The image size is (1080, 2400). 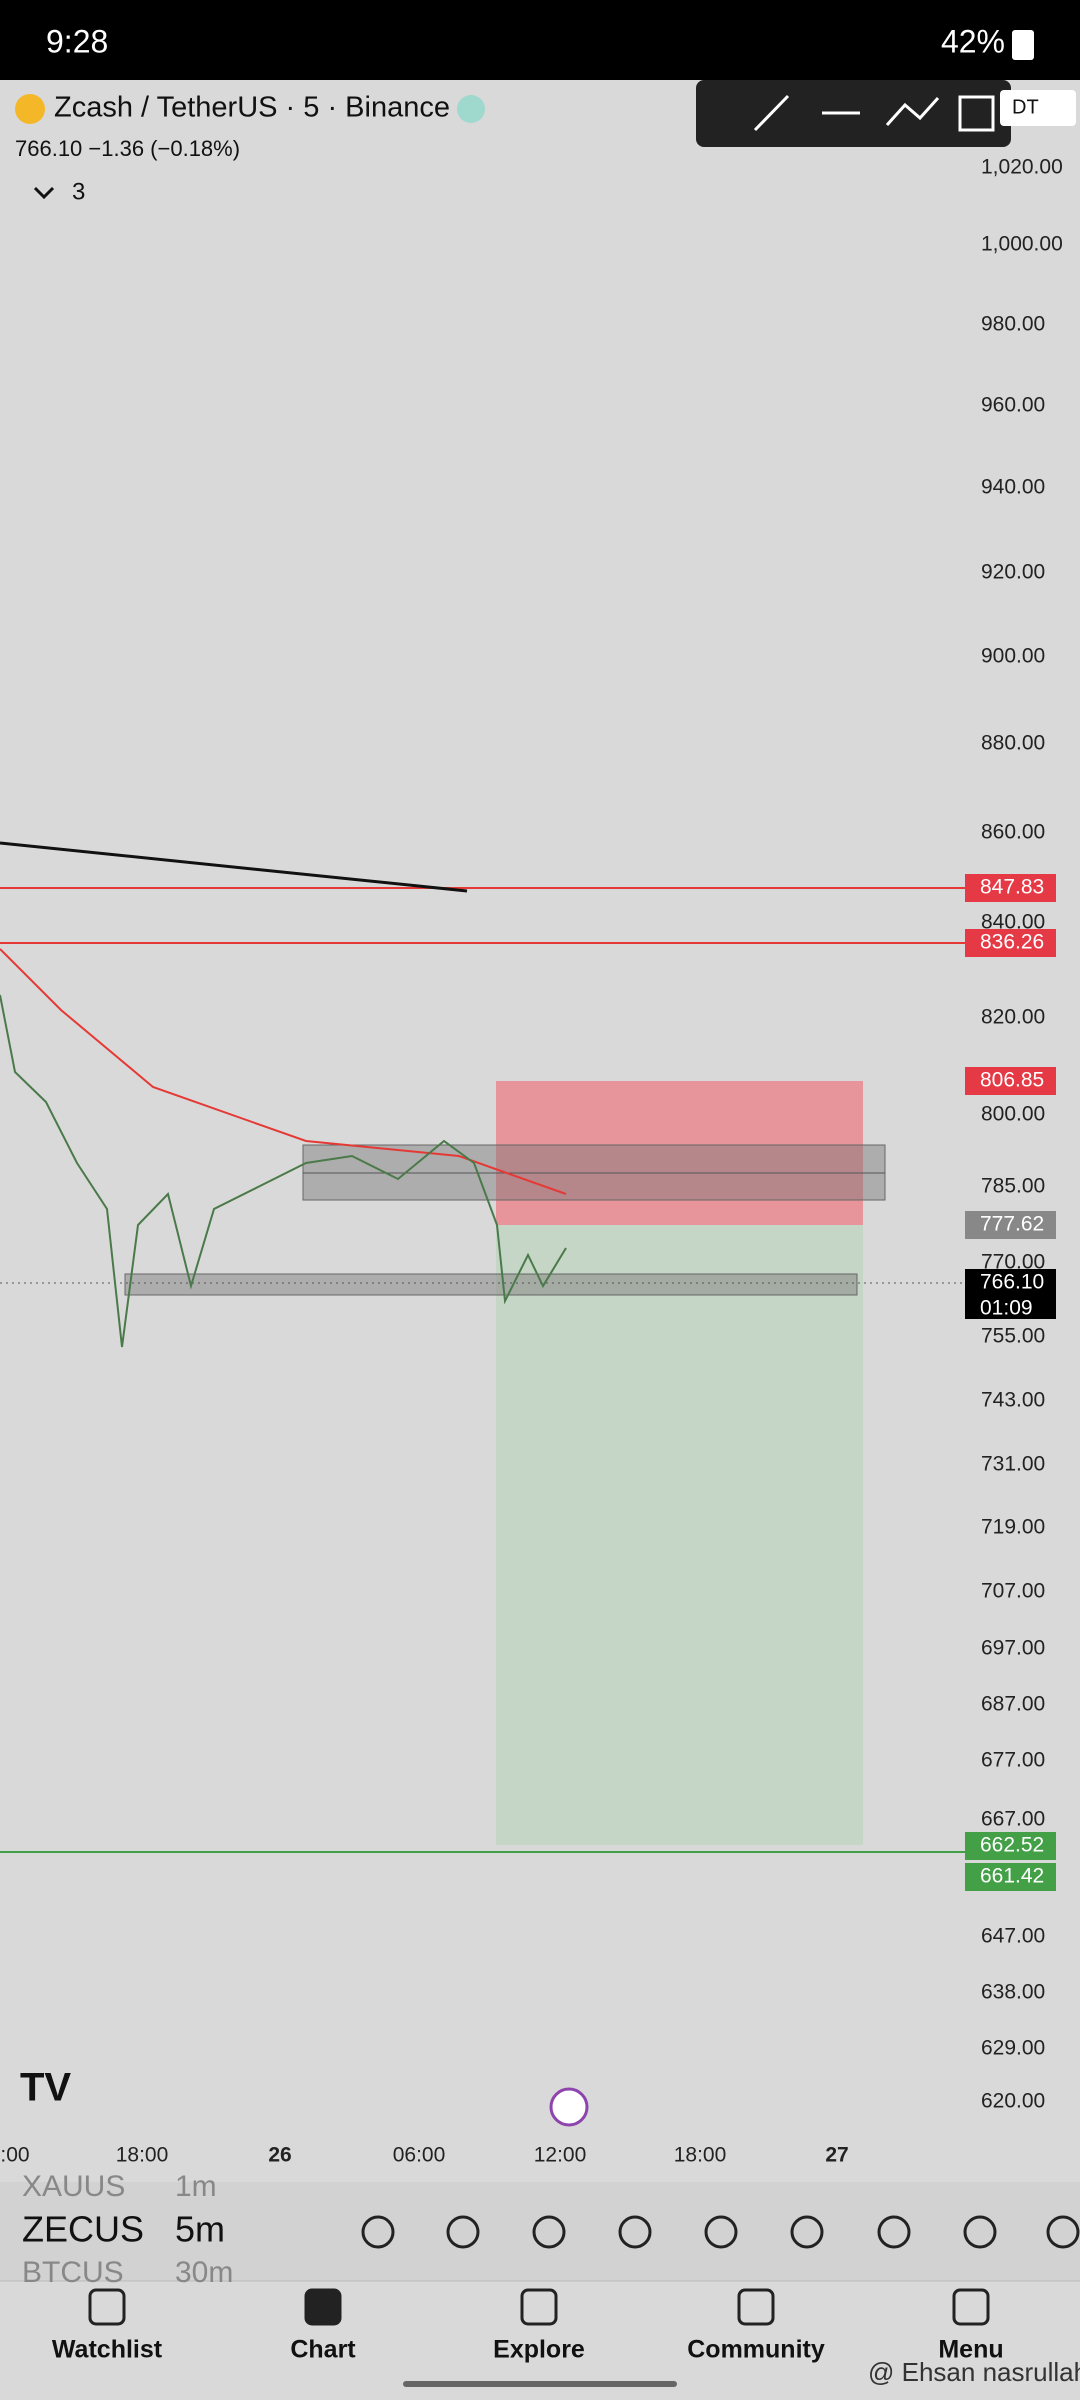 I want to click on price-label: 677.00, so click(x=1013, y=1760).